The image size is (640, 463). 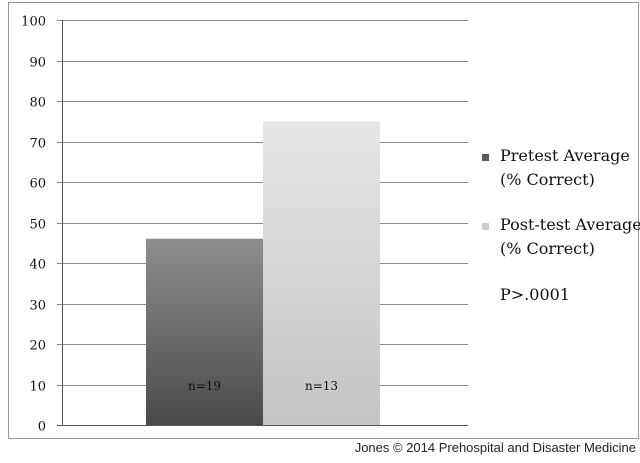 What do you see at coordinates (37, 387) in the screenshot?
I see `y-tick-label: 10` at bounding box center [37, 387].